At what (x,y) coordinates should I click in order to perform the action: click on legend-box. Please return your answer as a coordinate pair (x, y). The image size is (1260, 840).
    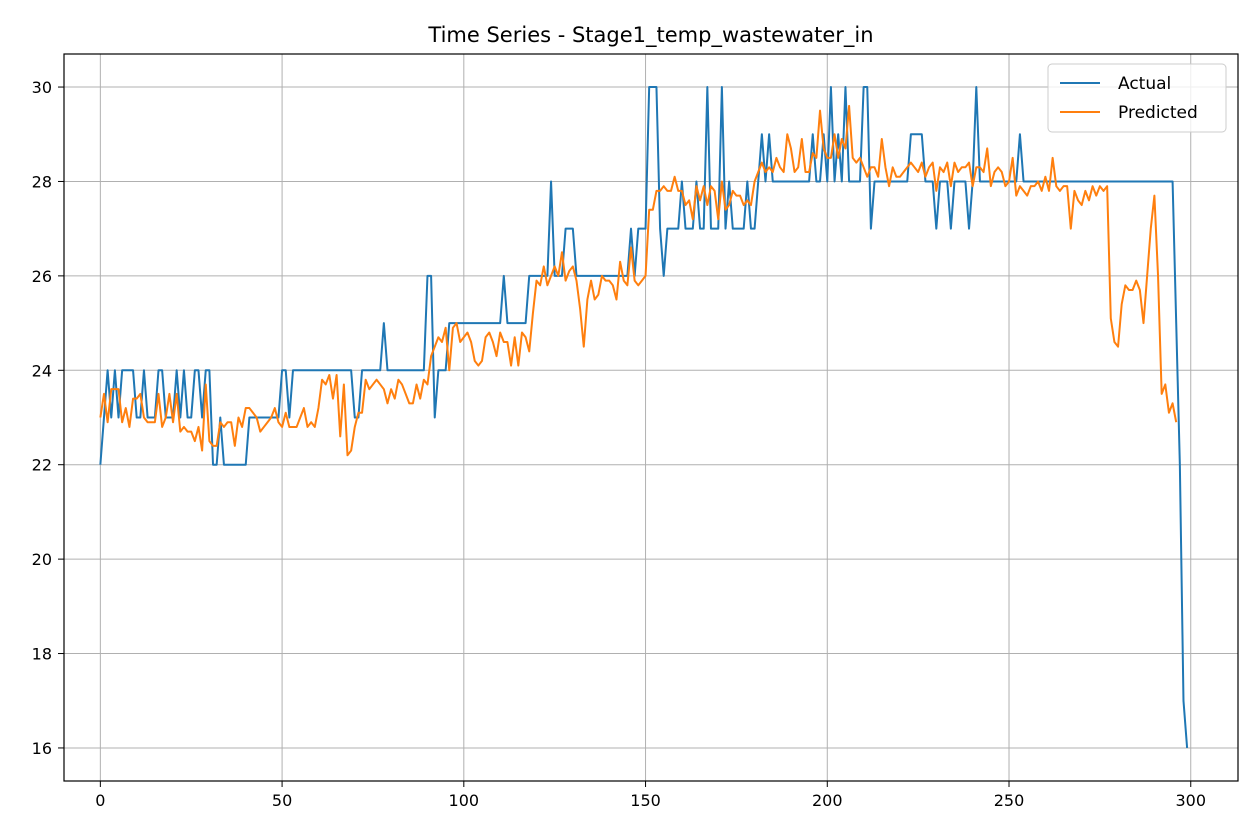
    Looking at the image, I should click on (1137, 98).